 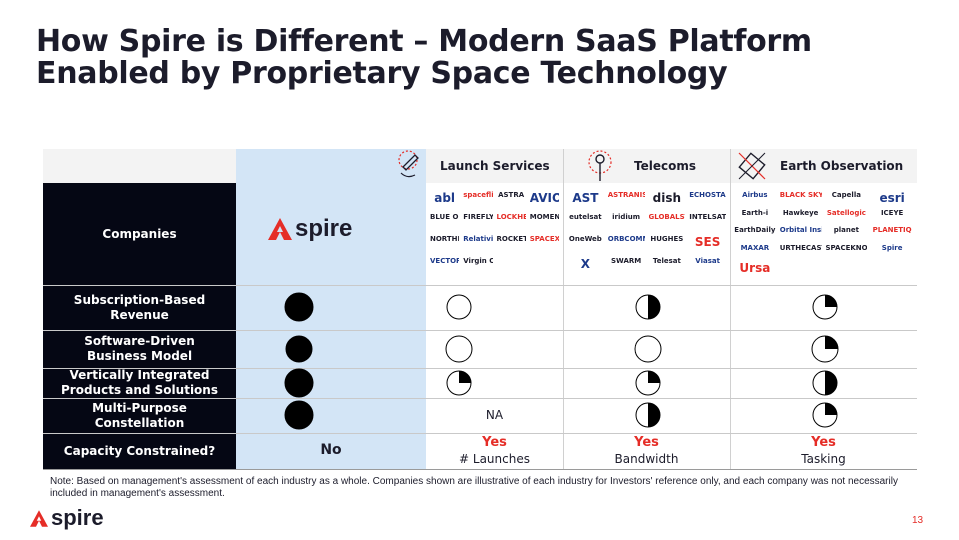 What do you see at coordinates (139, 166) in the screenshot?
I see `header-blank` at bounding box center [139, 166].